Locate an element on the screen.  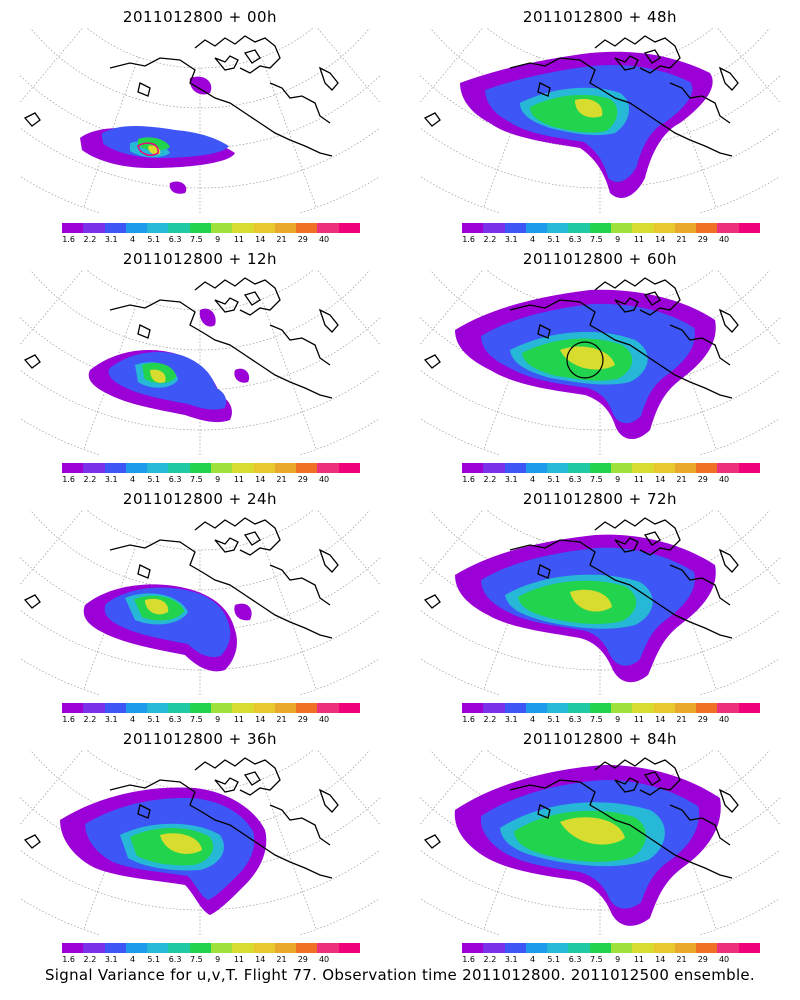
colorbar-tick-label: 21 is located at coordinates (281, 239).